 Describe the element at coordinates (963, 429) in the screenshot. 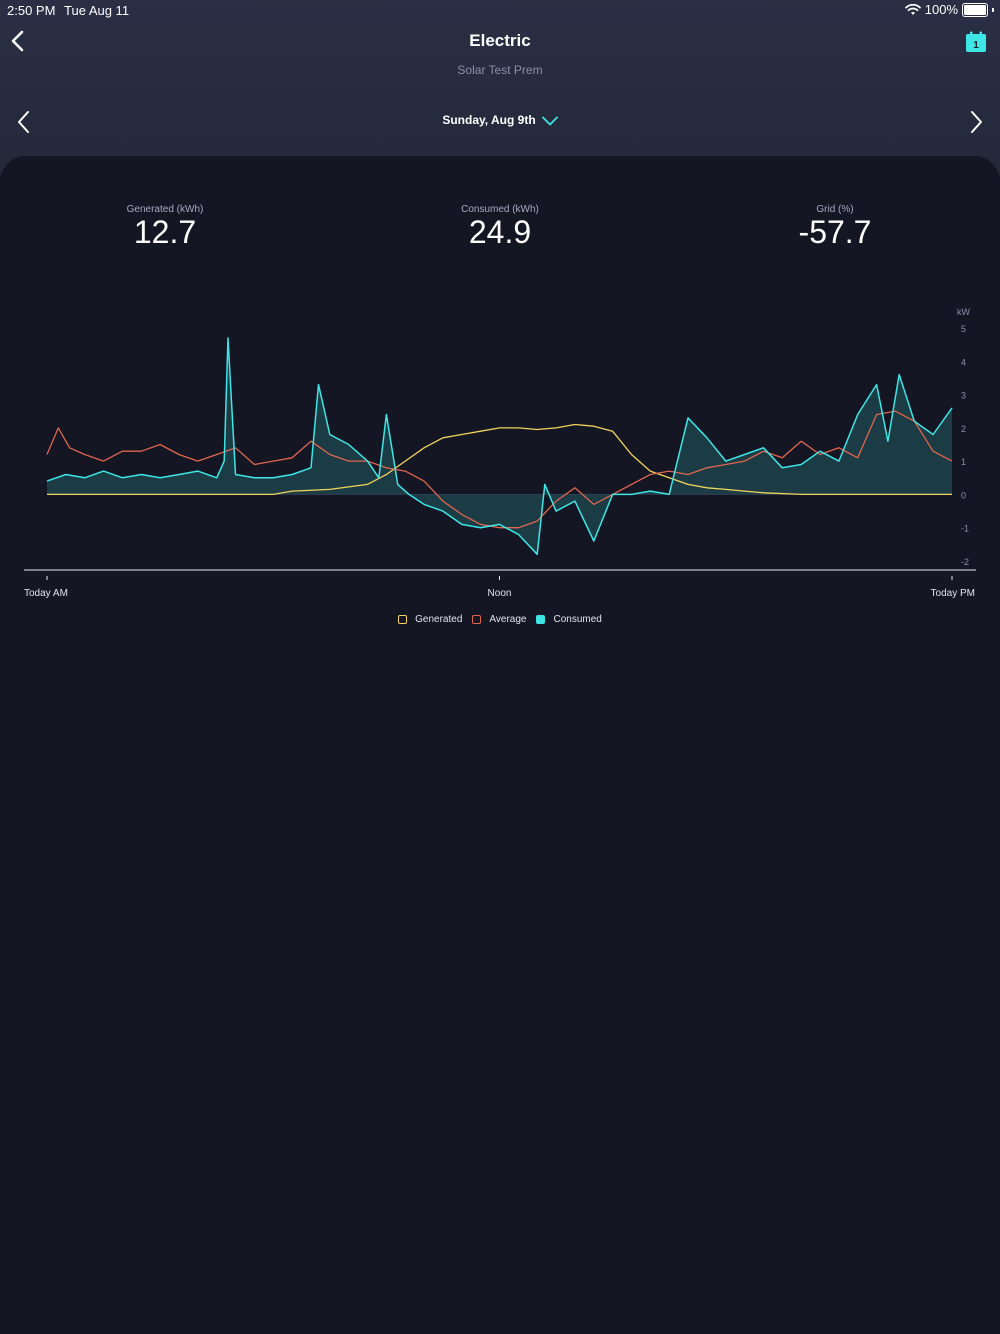

I see `y-tick-label: 2` at that location.